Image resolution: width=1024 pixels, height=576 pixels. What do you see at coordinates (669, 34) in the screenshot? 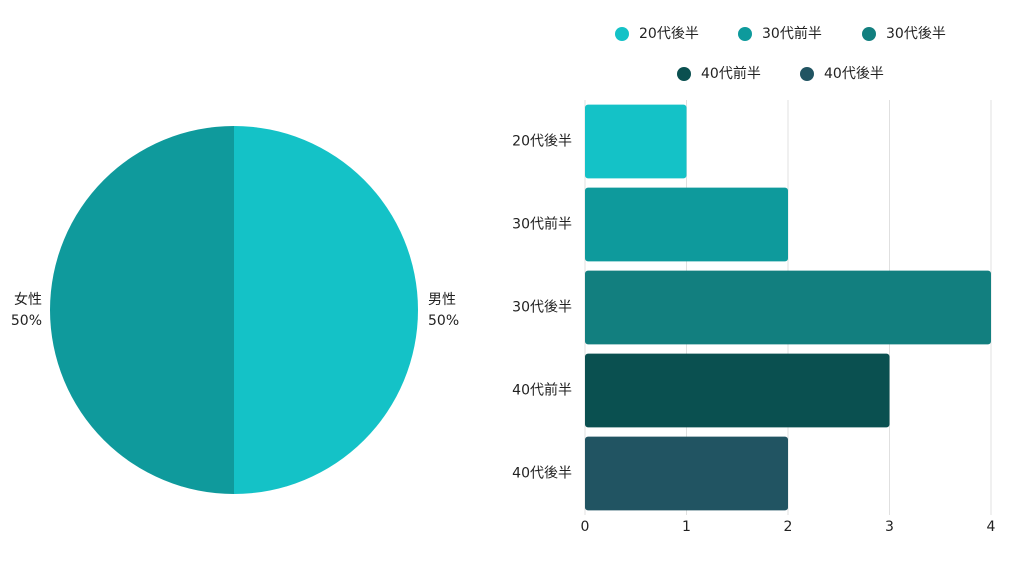
I see `legend-label: 20代後半` at bounding box center [669, 34].